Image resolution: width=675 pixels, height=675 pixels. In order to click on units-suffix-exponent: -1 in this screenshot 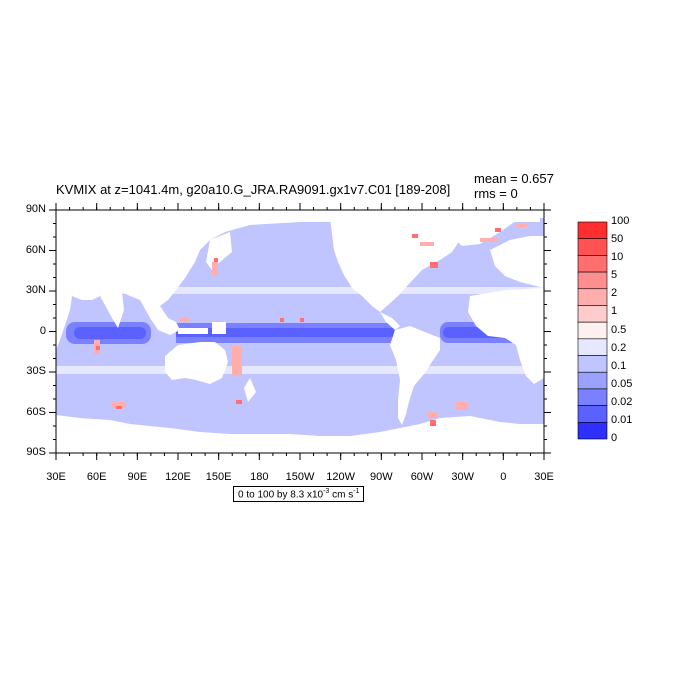, I will do `click(356, 491)`.